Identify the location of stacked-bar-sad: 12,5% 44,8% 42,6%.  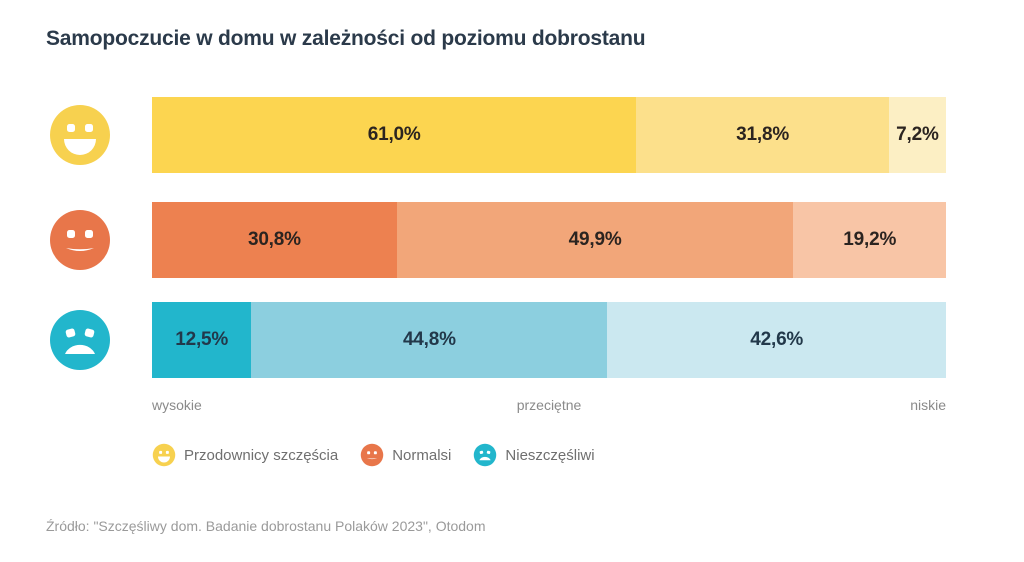
(549, 340).